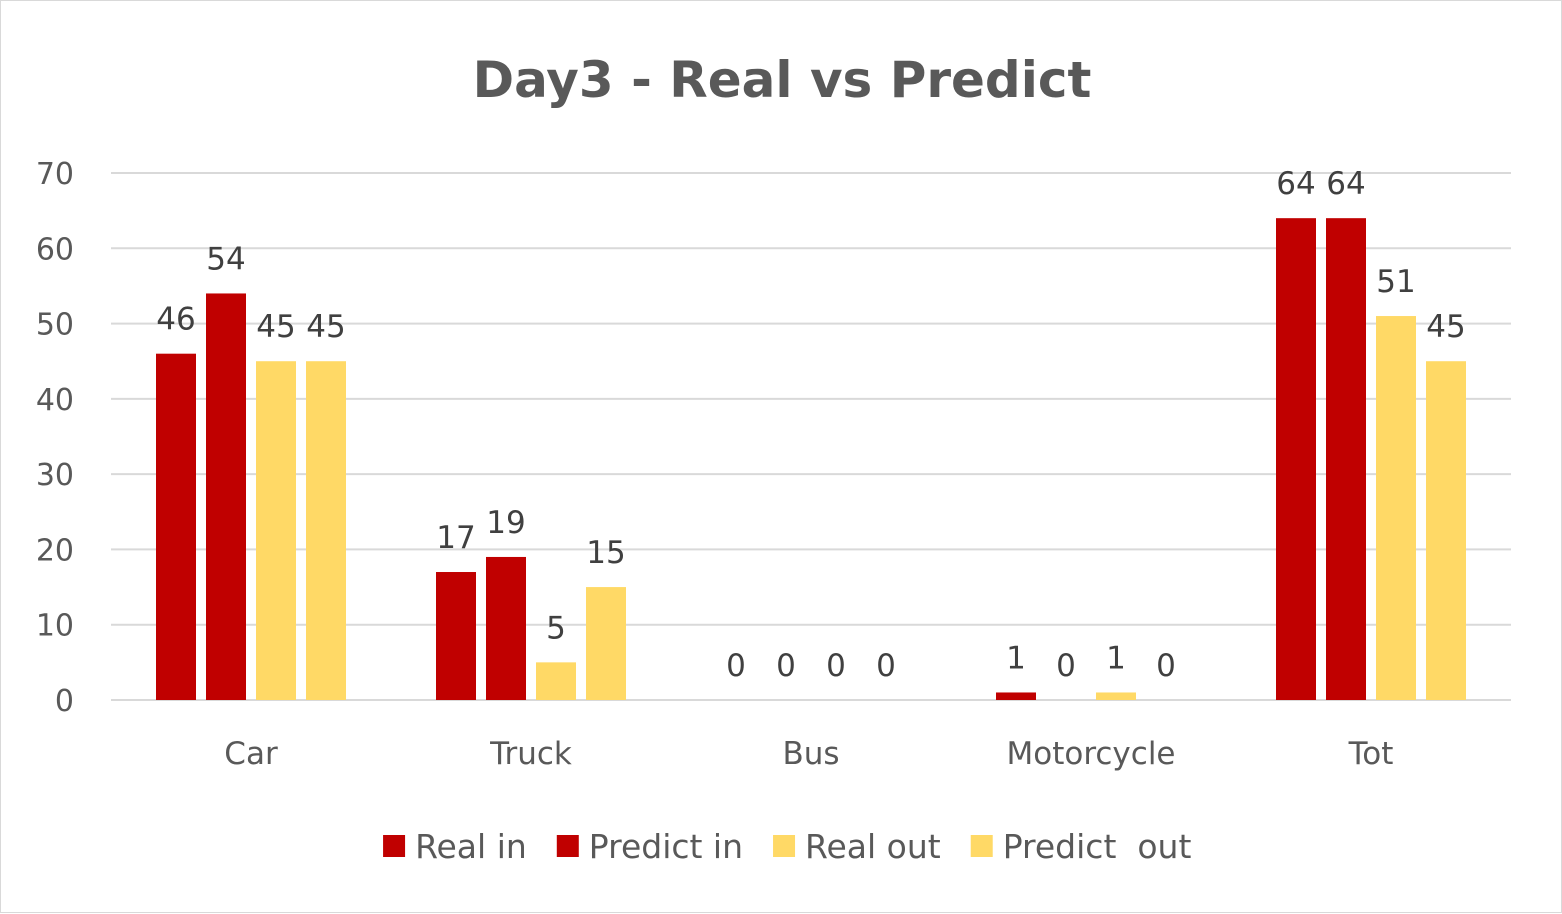 The height and width of the screenshot is (914, 1562). Describe the element at coordinates (606, 643) in the screenshot. I see `bar-truck-predict-out` at that location.